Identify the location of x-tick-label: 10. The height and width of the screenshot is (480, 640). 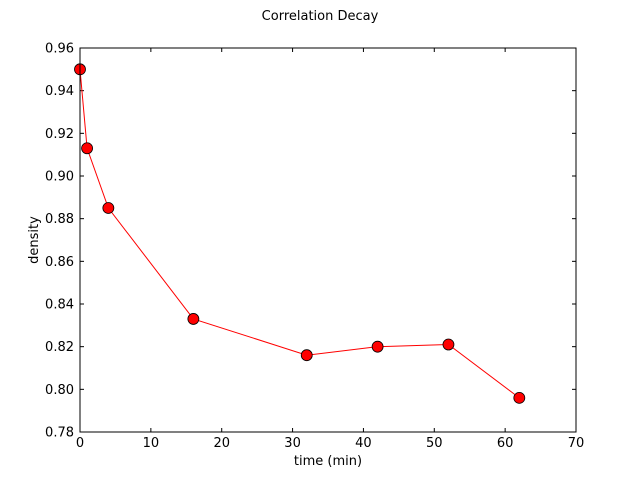
(151, 443).